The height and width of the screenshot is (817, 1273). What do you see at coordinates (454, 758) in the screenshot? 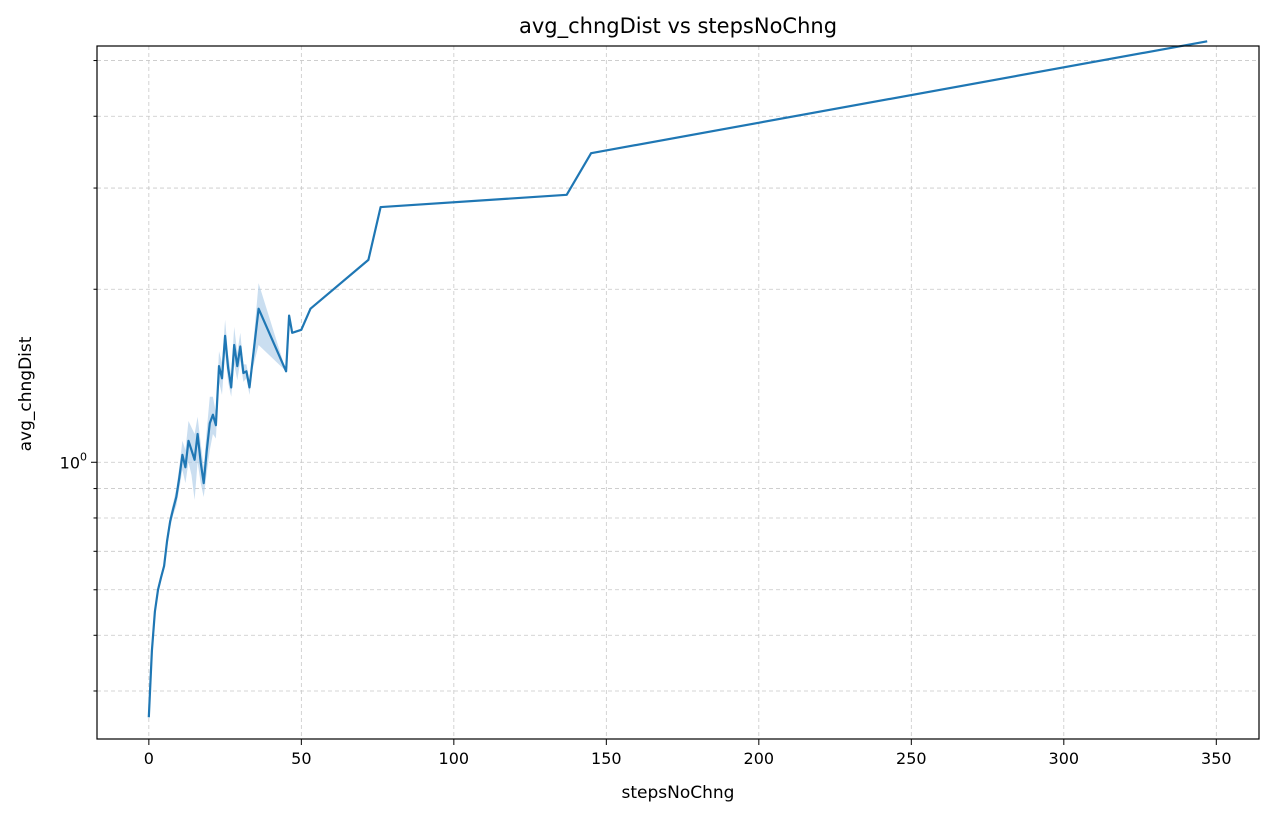
I see `x-tick-label: 100` at bounding box center [454, 758].